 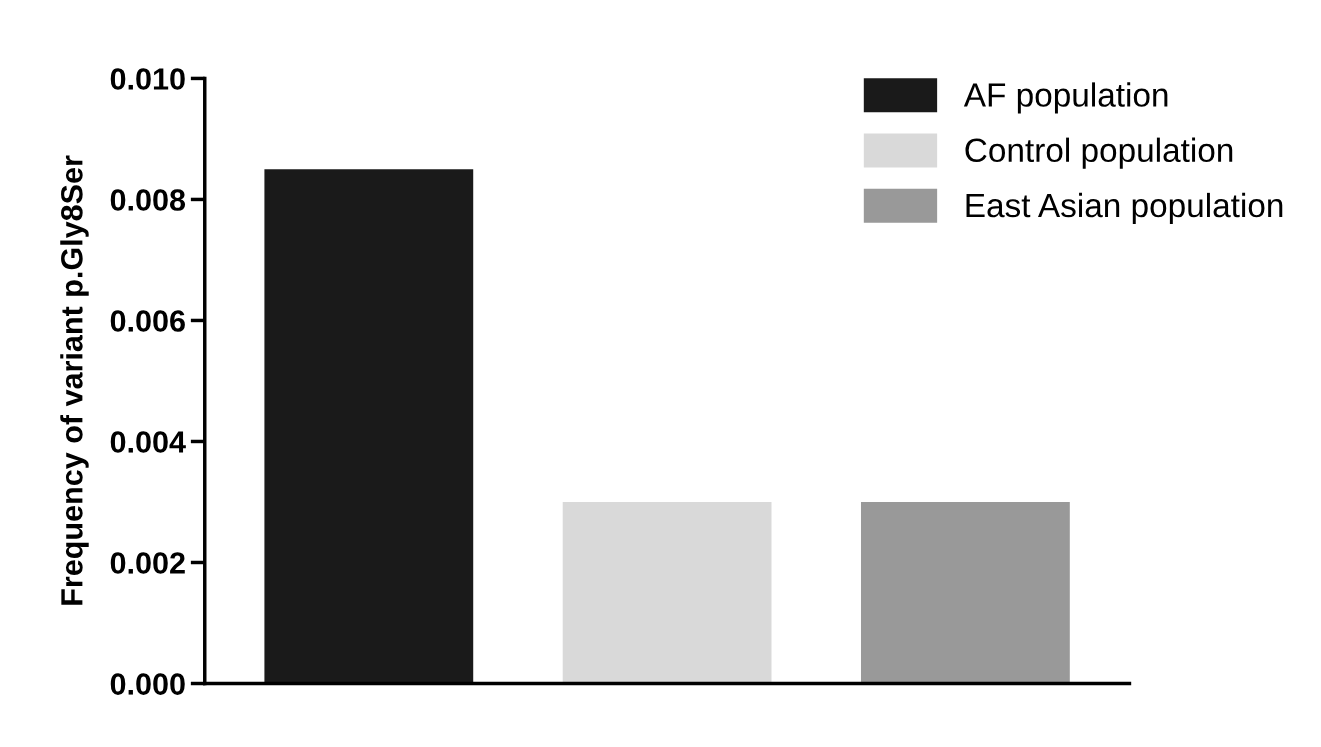 I want to click on y-tick-label: 0.006, so click(x=147, y=321).